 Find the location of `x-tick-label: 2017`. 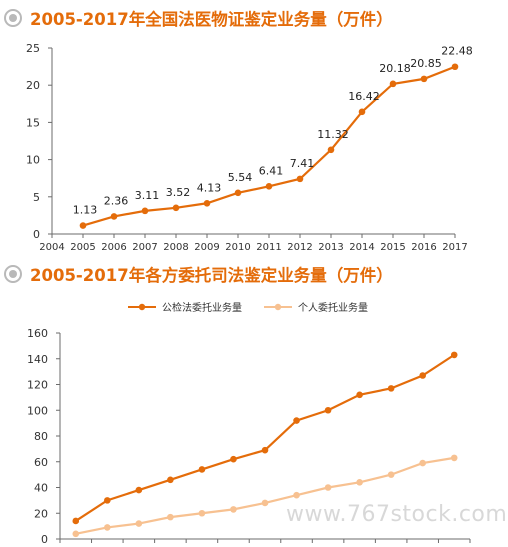

x-tick-label: 2017 is located at coordinates (454, 247).